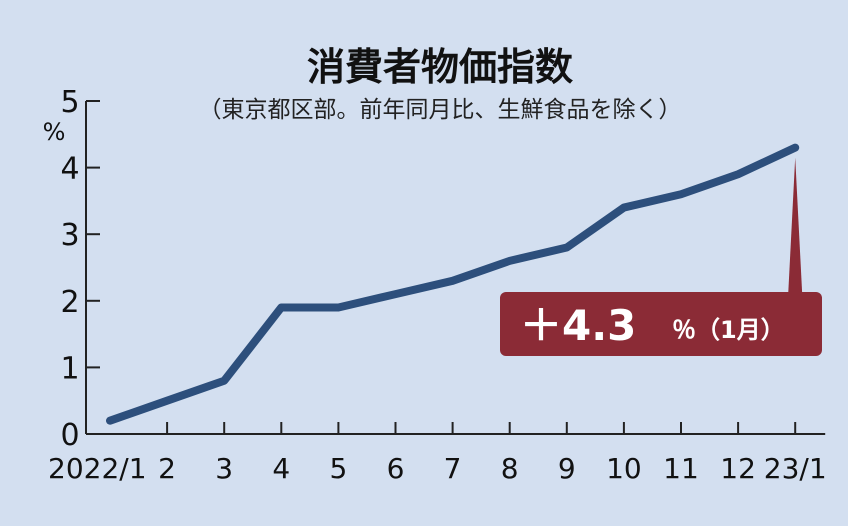 This screenshot has height=526, width=848. I want to click on chart-title: 消費者物価指数, so click(440, 67).